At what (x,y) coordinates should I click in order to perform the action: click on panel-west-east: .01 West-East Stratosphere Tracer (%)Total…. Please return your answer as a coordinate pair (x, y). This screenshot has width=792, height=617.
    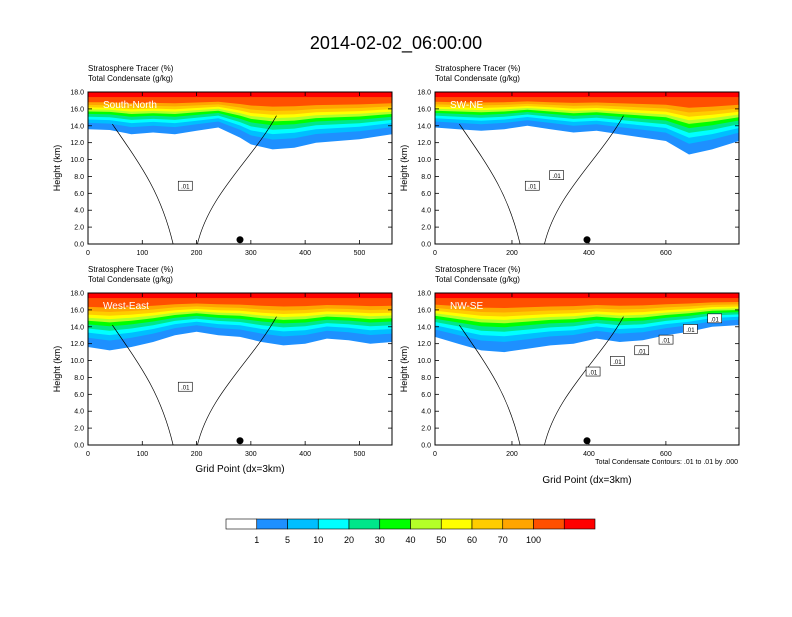
    Looking at the image, I should click on (222, 370).